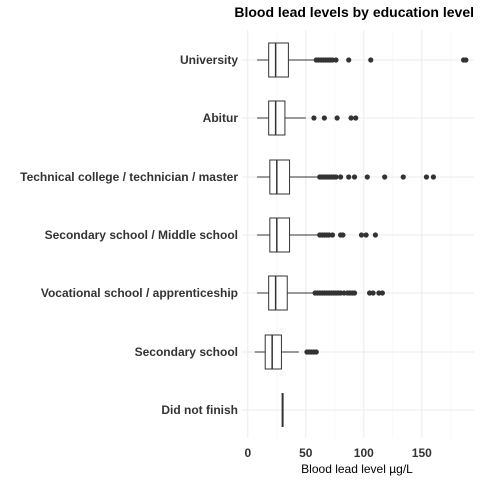  What do you see at coordinates (306, 453) in the screenshot?
I see `x-tick-label: 50` at bounding box center [306, 453].